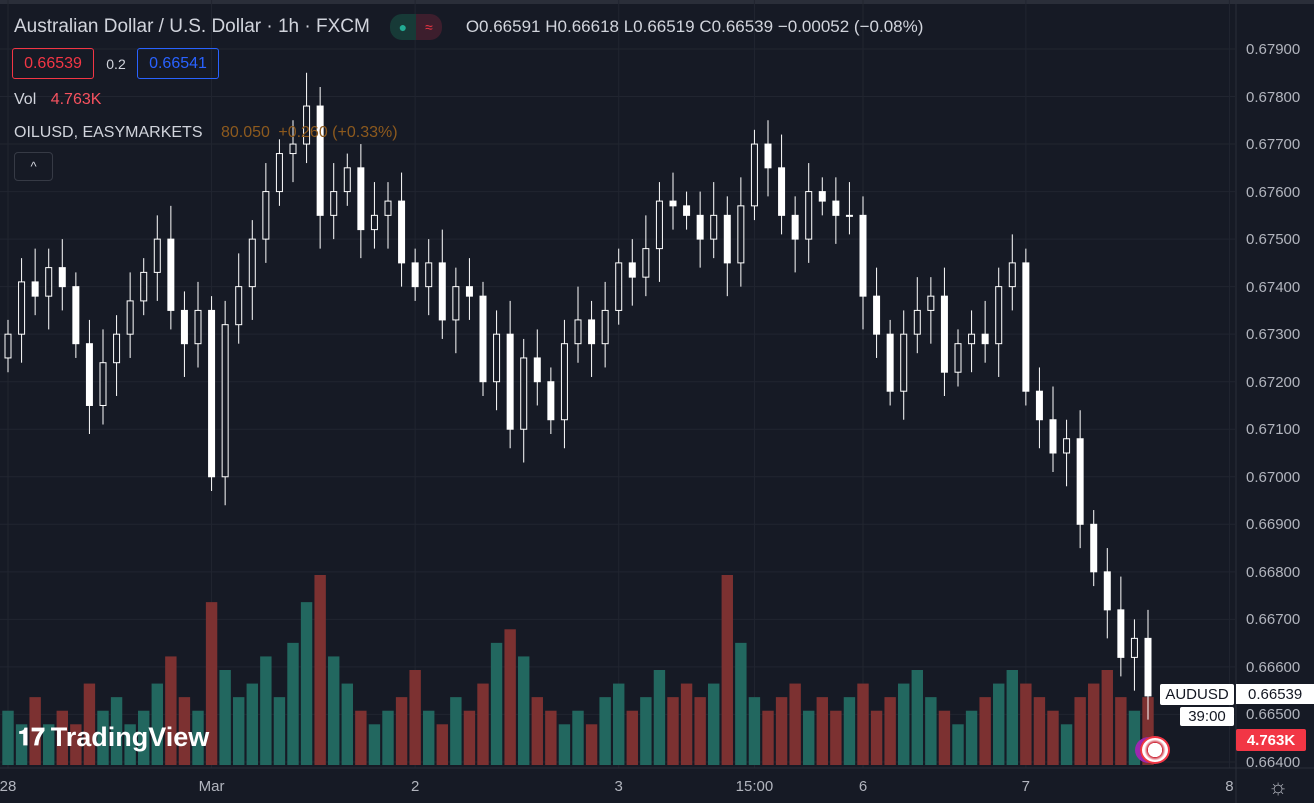 This screenshot has height=803, width=1314. What do you see at coordinates (1207, 716) in the screenshot?
I see `bar-countdown: 39:00` at bounding box center [1207, 716].